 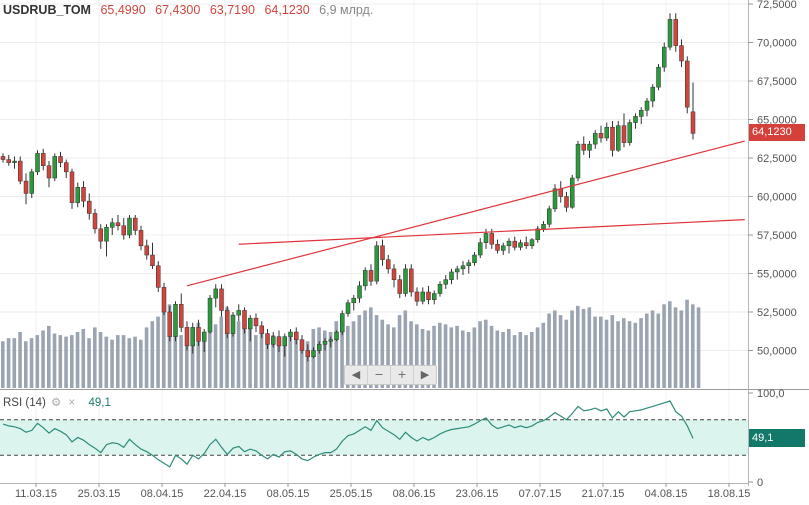 I want to click on time-tick-label: 08.04.15, so click(x=162, y=494).